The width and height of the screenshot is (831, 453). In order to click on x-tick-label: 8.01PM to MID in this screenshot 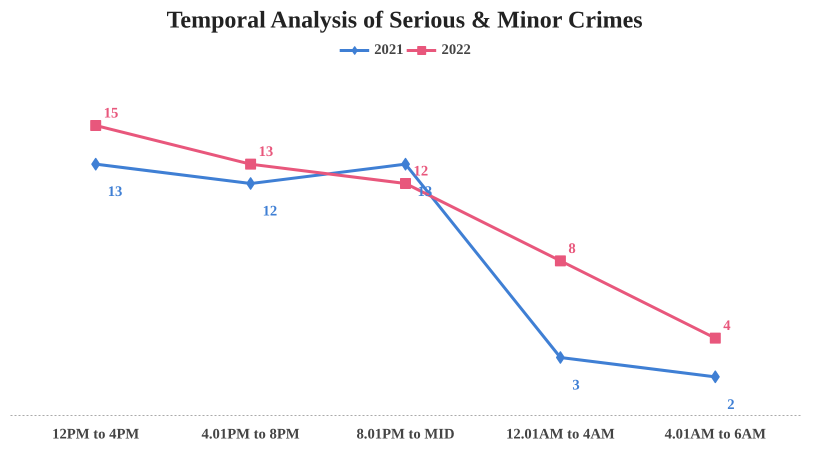, I will do `click(405, 434)`.